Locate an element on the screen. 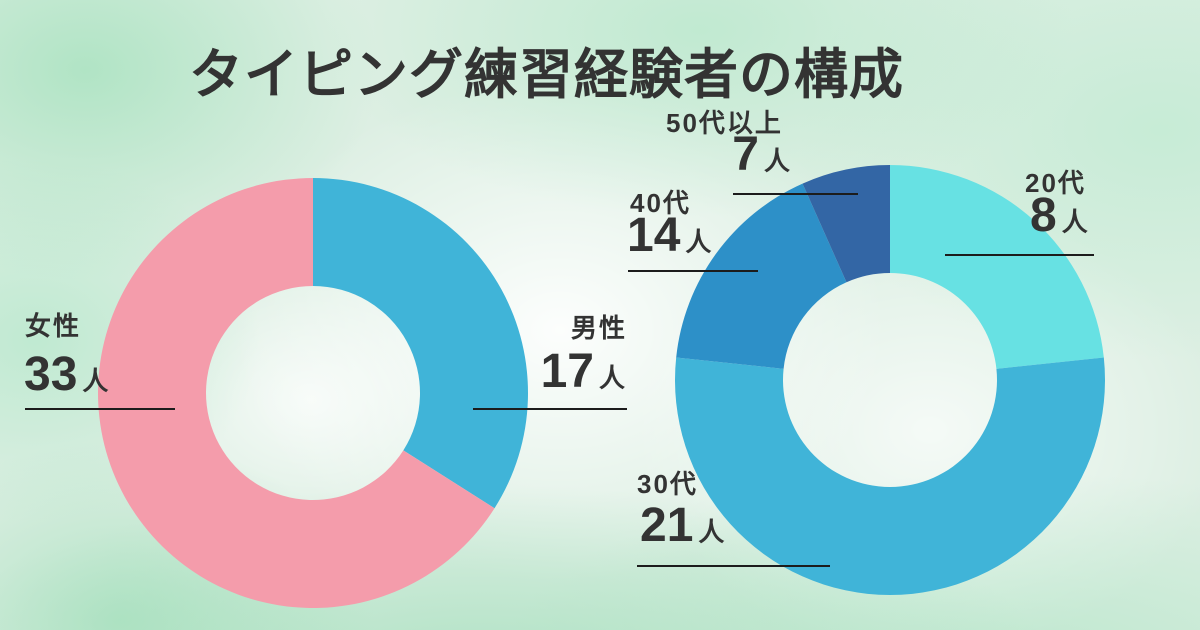  label-female-value: 33 人 is located at coordinates (66, 375).